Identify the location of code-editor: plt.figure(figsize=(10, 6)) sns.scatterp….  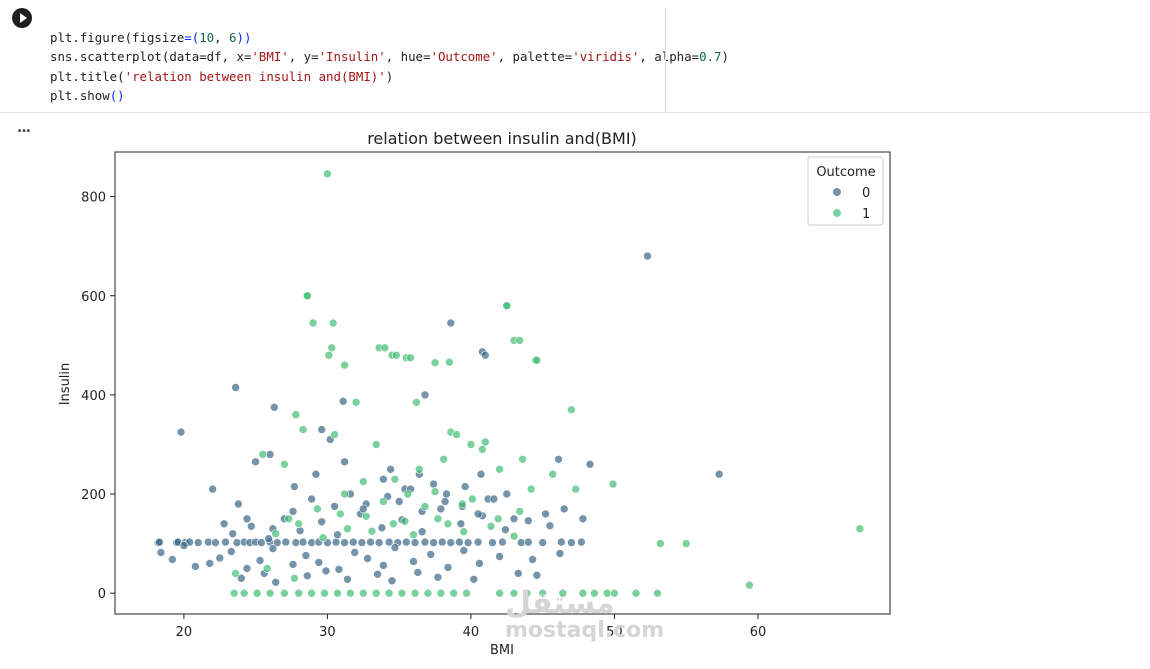
(389, 66).